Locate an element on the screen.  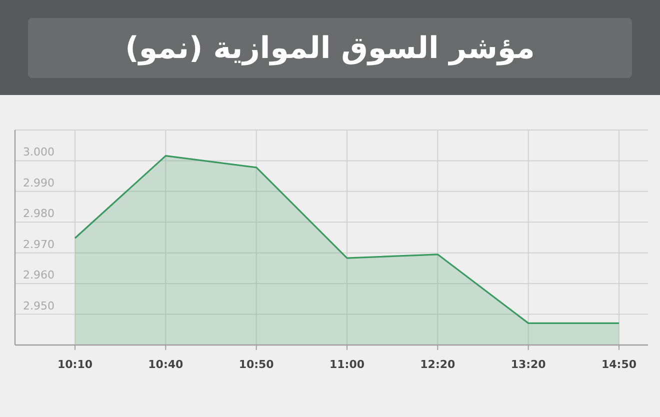
x-tick-label: 10:10 is located at coordinates (75, 364).